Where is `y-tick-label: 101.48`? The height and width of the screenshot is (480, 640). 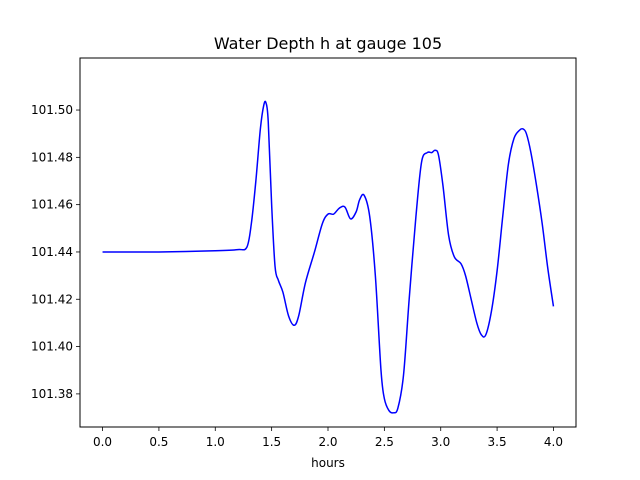 y-tick-label: 101.48 is located at coordinates (52, 157).